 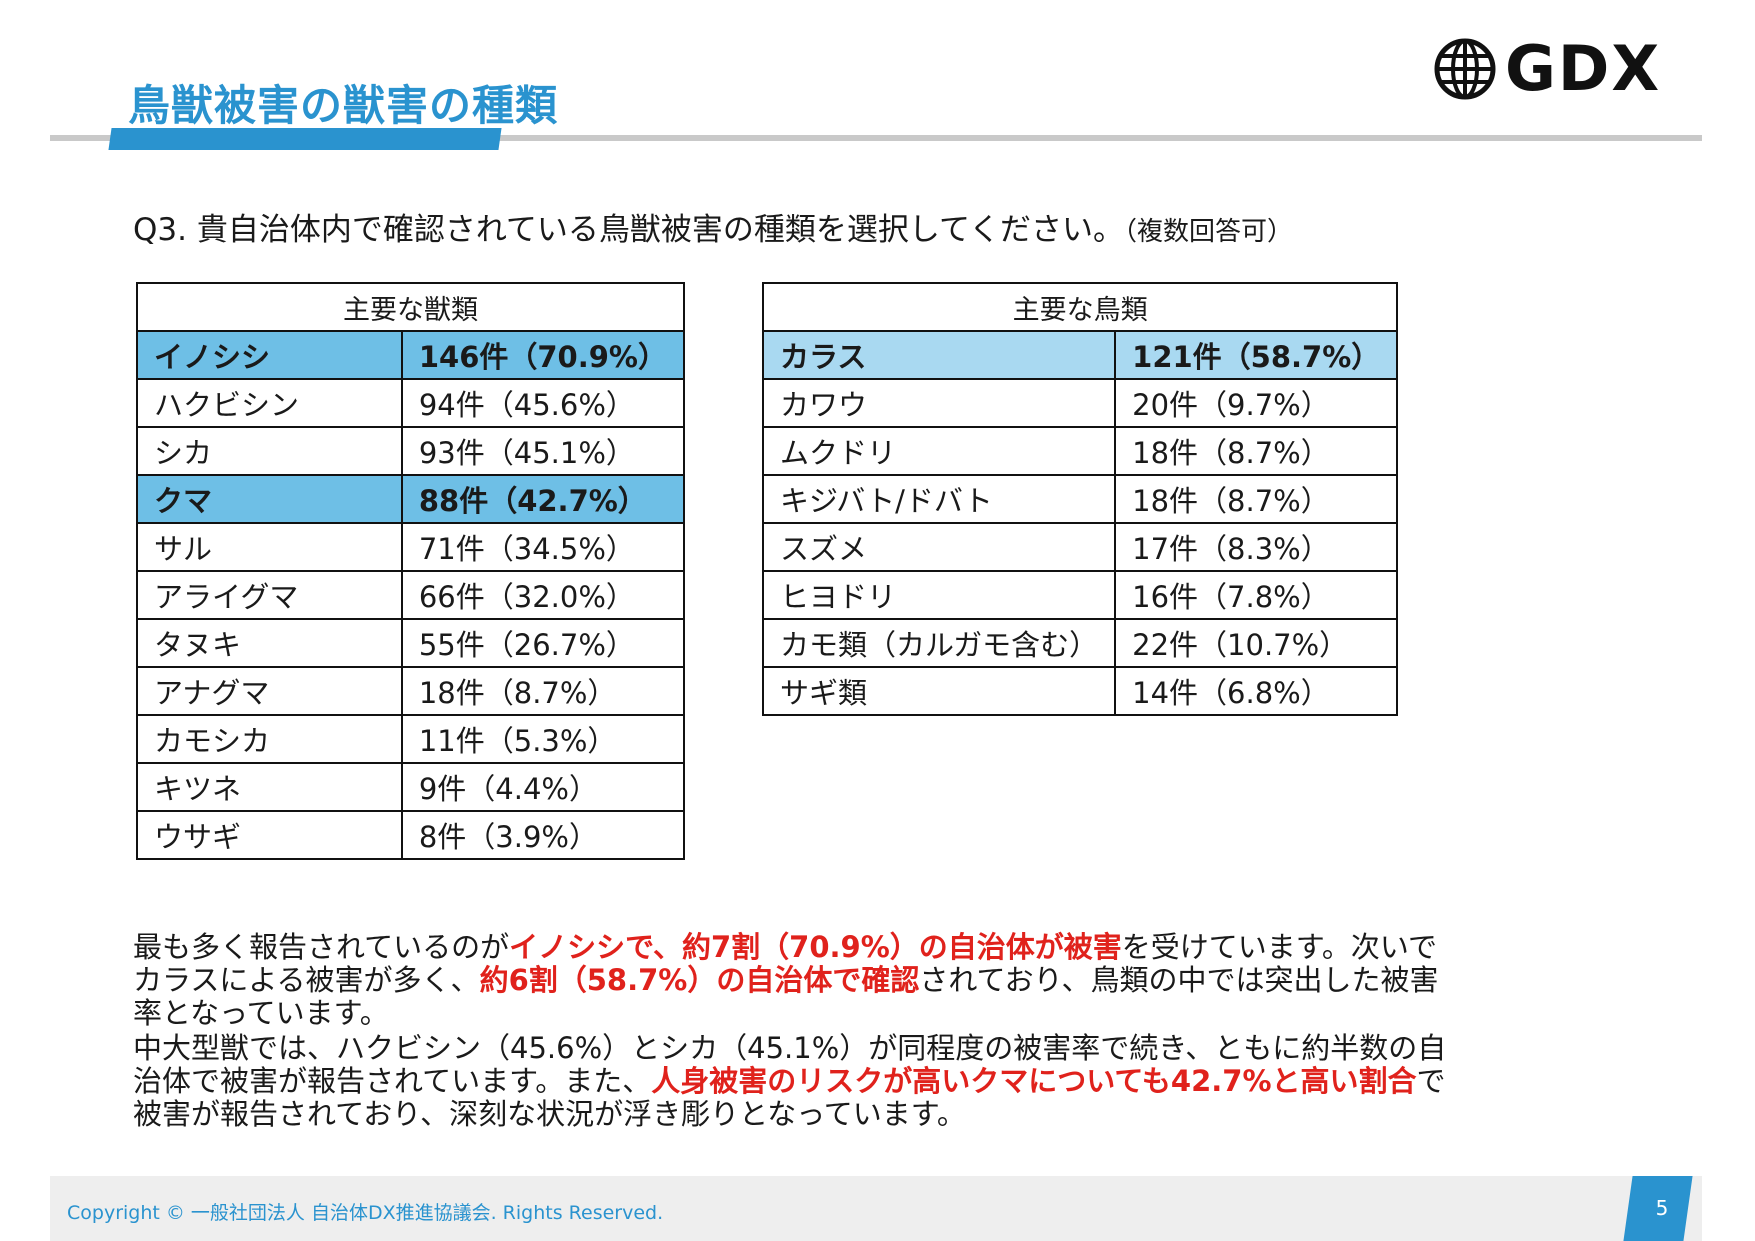 What do you see at coordinates (1256, 547) in the screenshot?
I see `row-value: 17件（8.3%）` at bounding box center [1256, 547].